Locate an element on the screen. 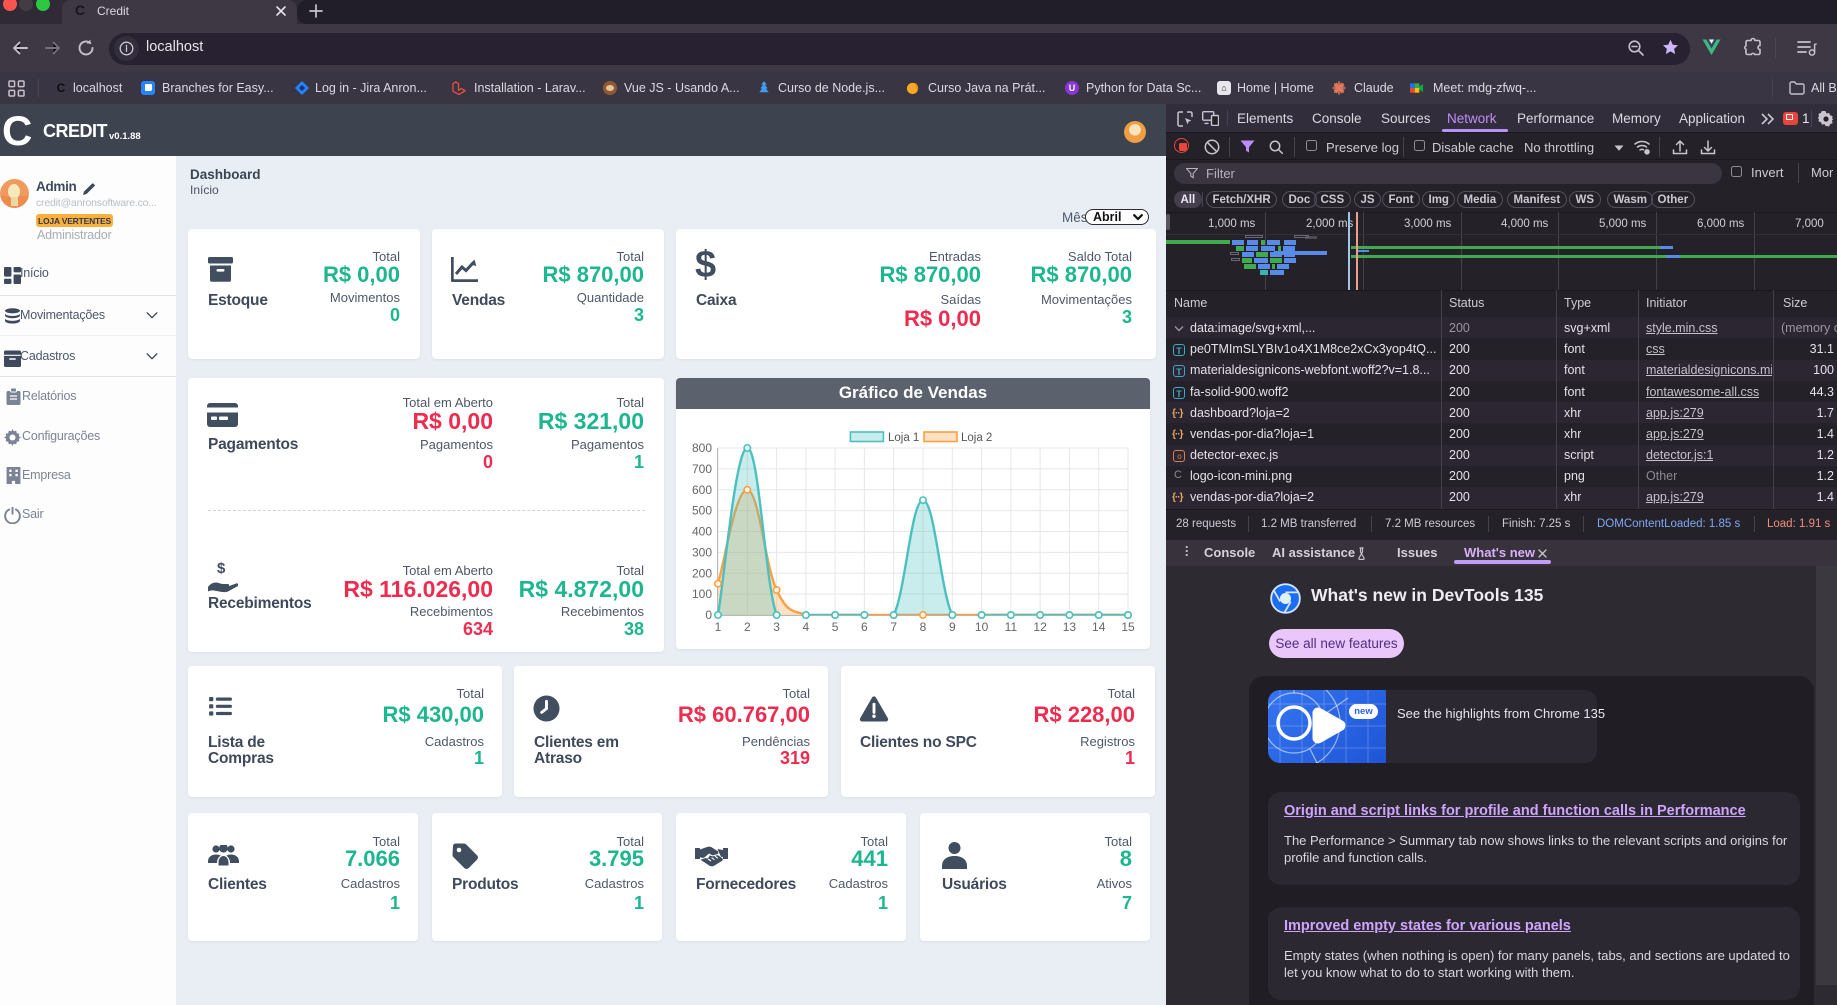  svg-text: Loja 1 is located at coordinates (903, 438).